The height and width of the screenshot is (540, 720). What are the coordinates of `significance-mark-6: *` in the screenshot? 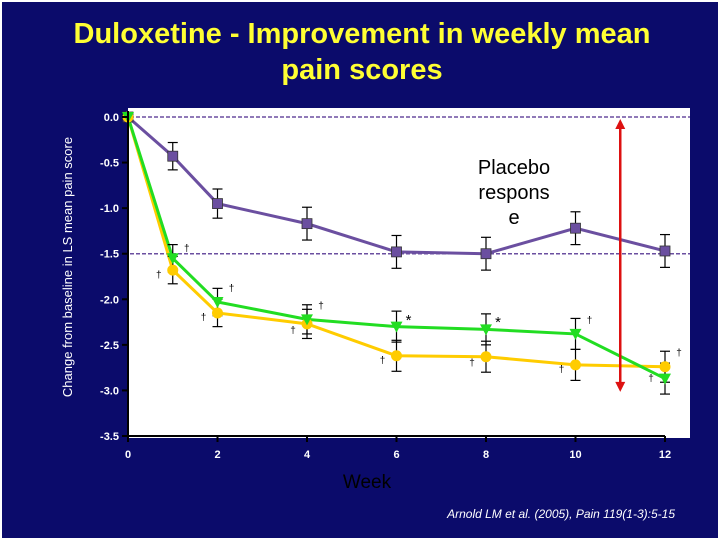 It's located at (409, 320).